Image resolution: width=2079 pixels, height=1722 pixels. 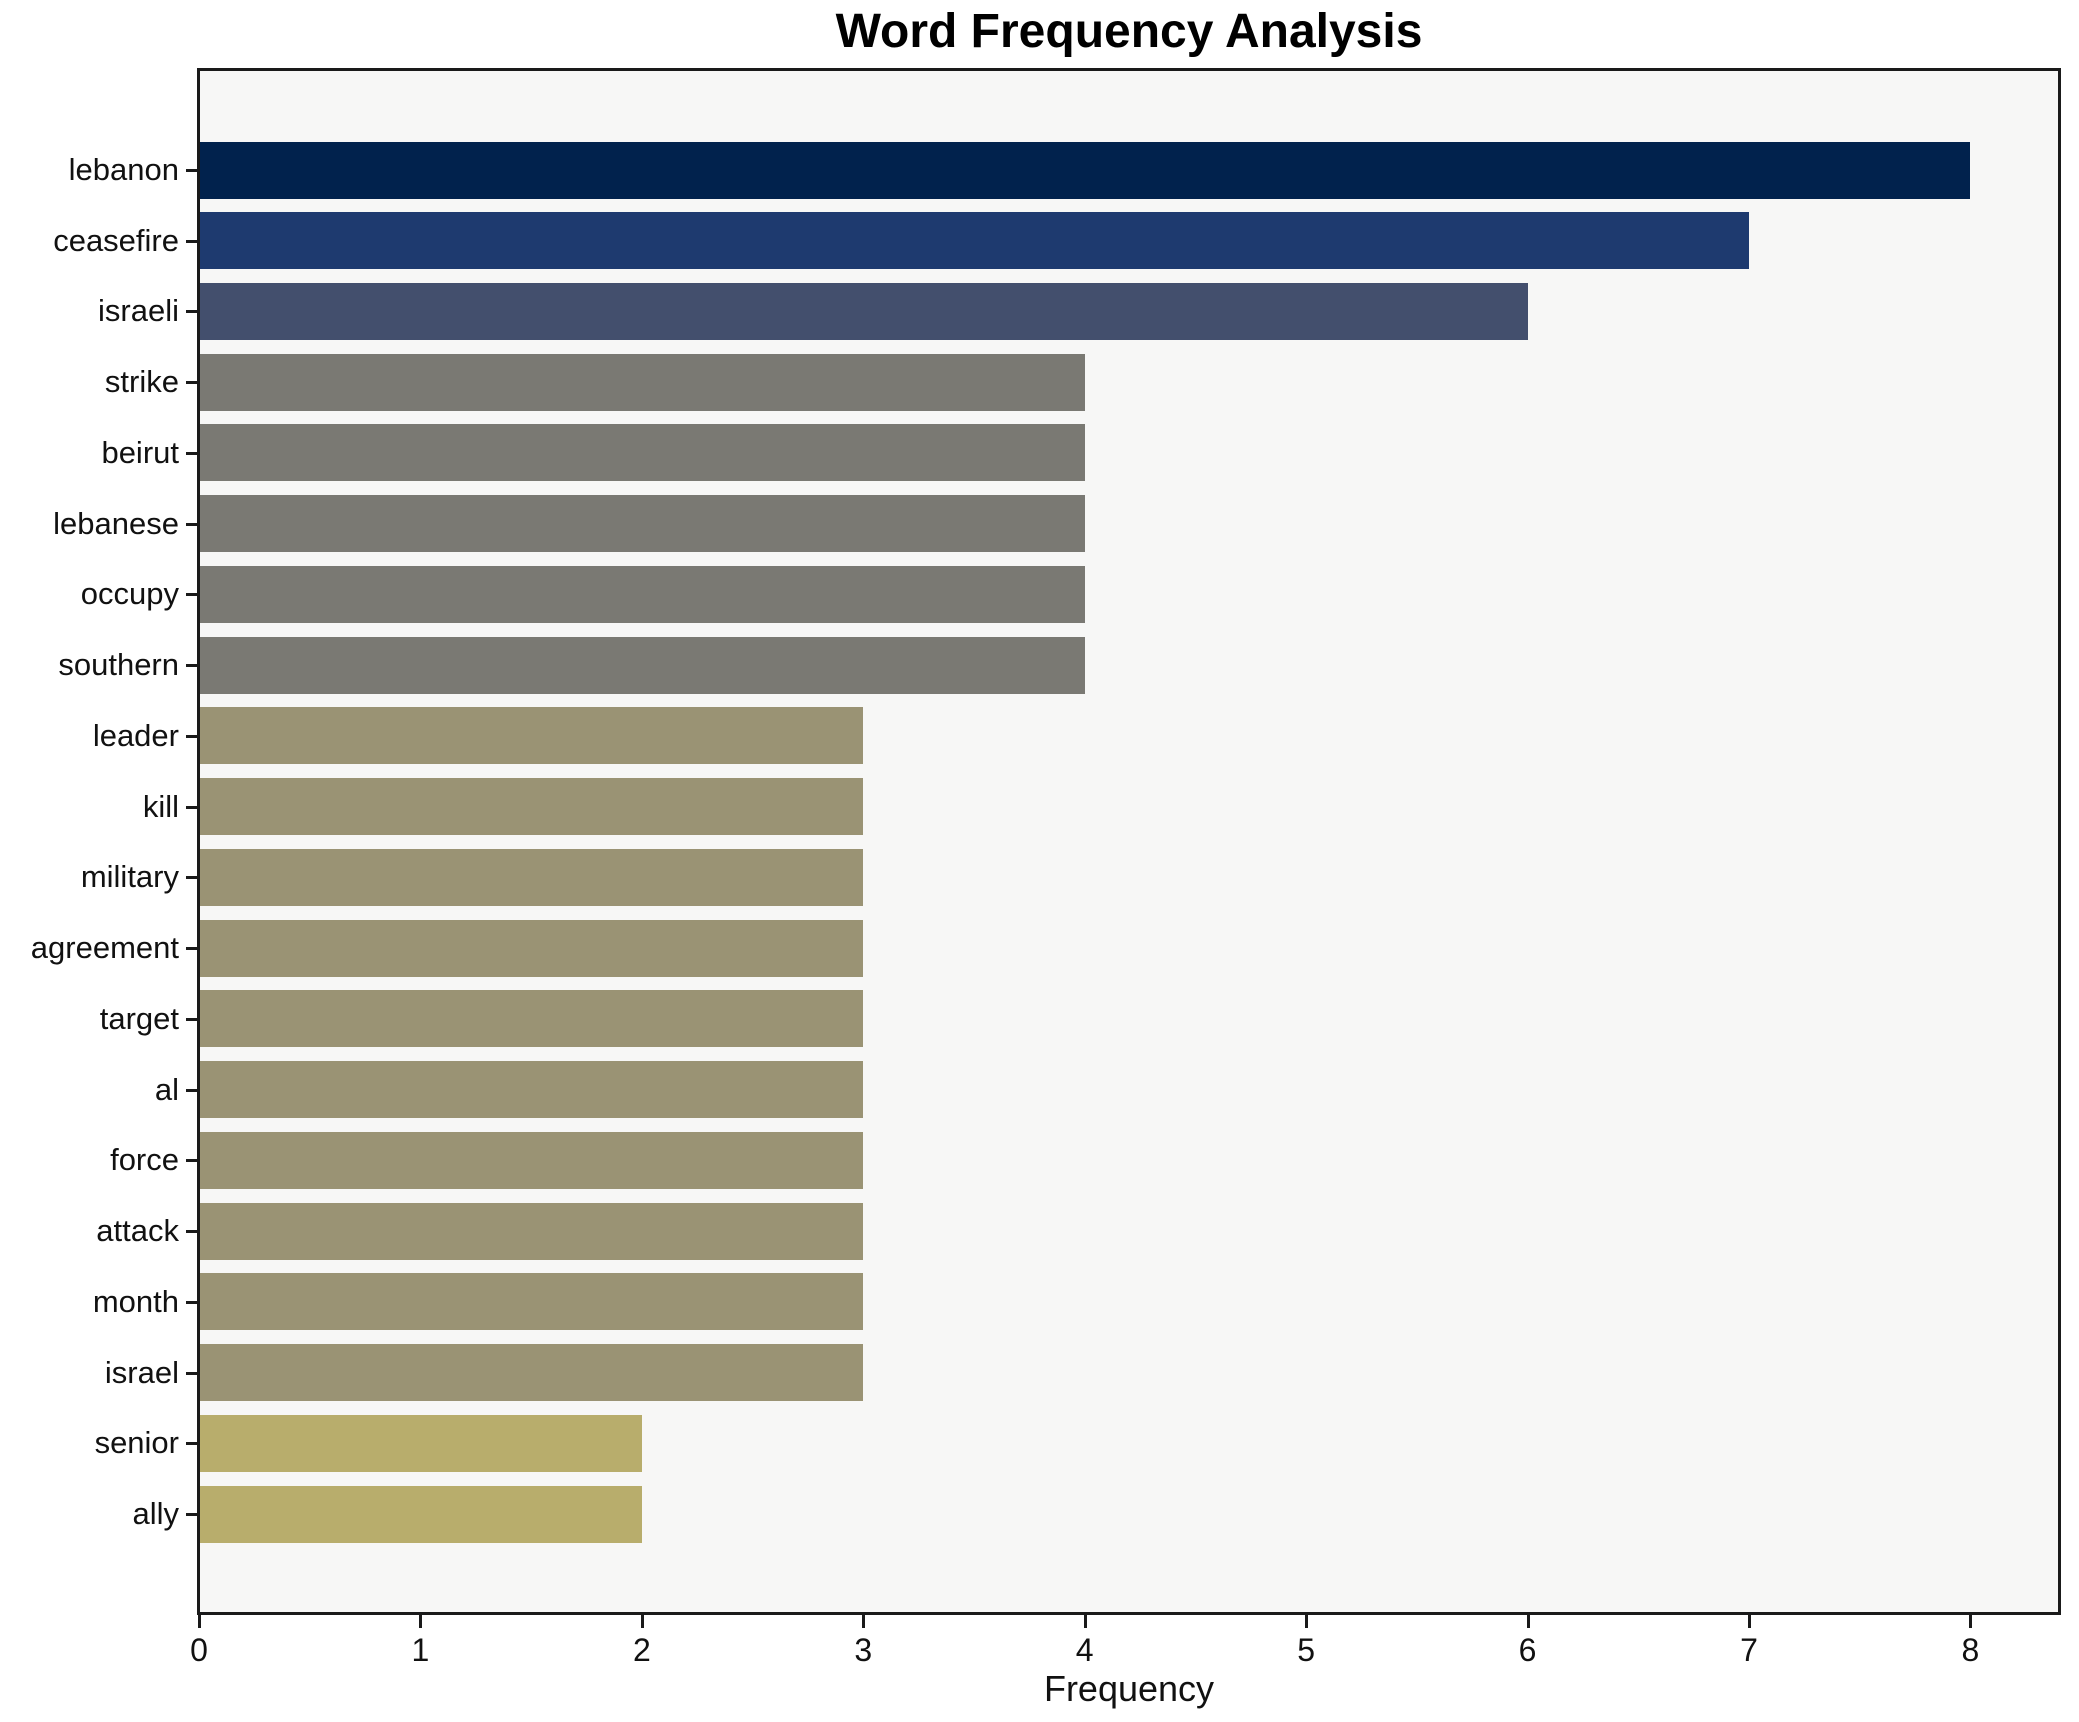 What do you see at coordinates (531, 948) in the screenshot?
I see `bar-agreement` at bounding box center [531, 948].